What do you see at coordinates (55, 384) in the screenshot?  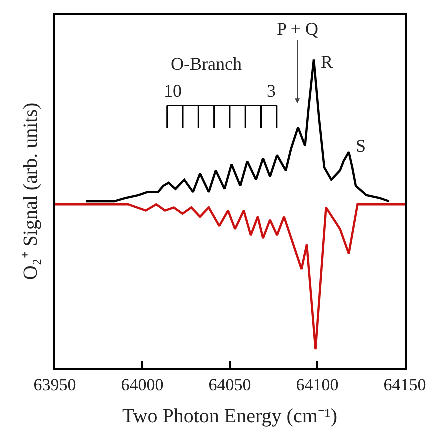 I see `x-tick-label: 63950` at bounding box center [55, 384].